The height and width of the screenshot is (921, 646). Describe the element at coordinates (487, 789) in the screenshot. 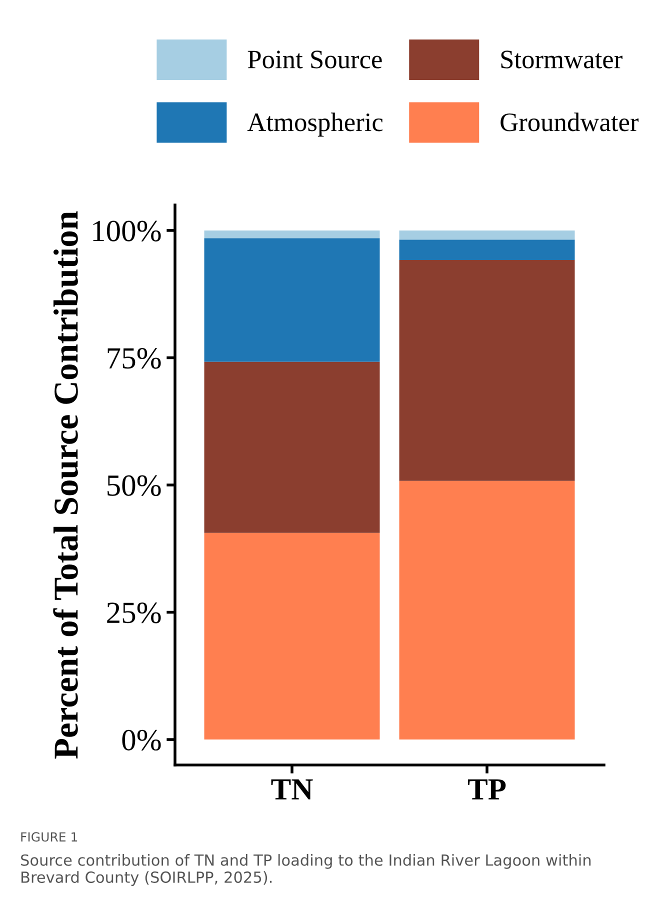

I see `x-tick-label: TP` at that location.